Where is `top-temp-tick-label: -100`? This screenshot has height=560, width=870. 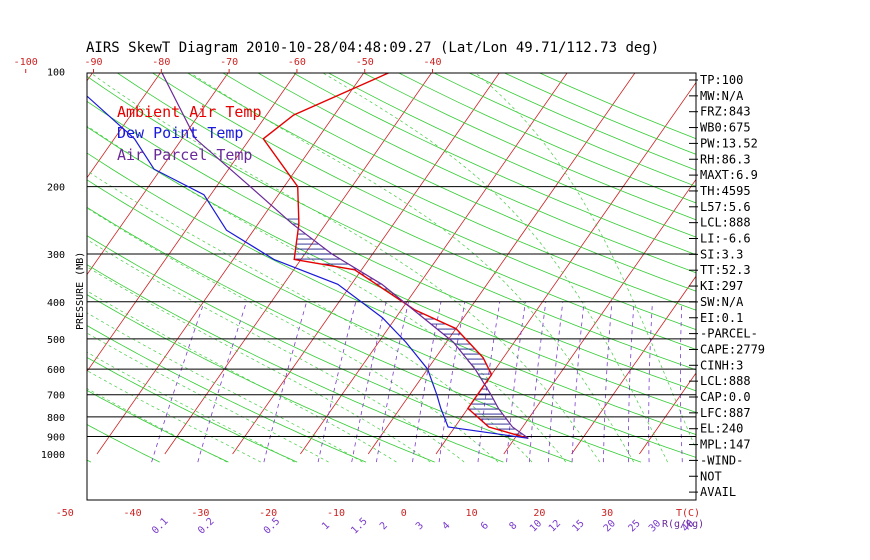 top-temp-tick-label: -100 is located at coordinates (26, 62).